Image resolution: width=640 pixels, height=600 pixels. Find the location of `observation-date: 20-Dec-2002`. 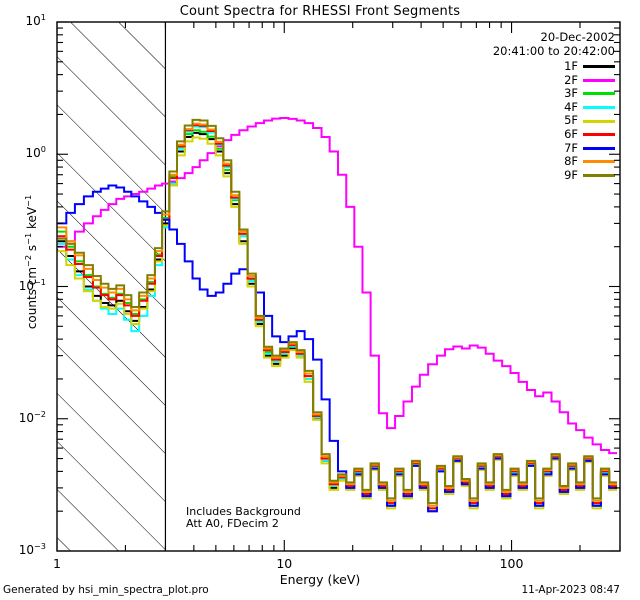

observation-date: 20-Dec-2002 is located at coordinates (577, 37).